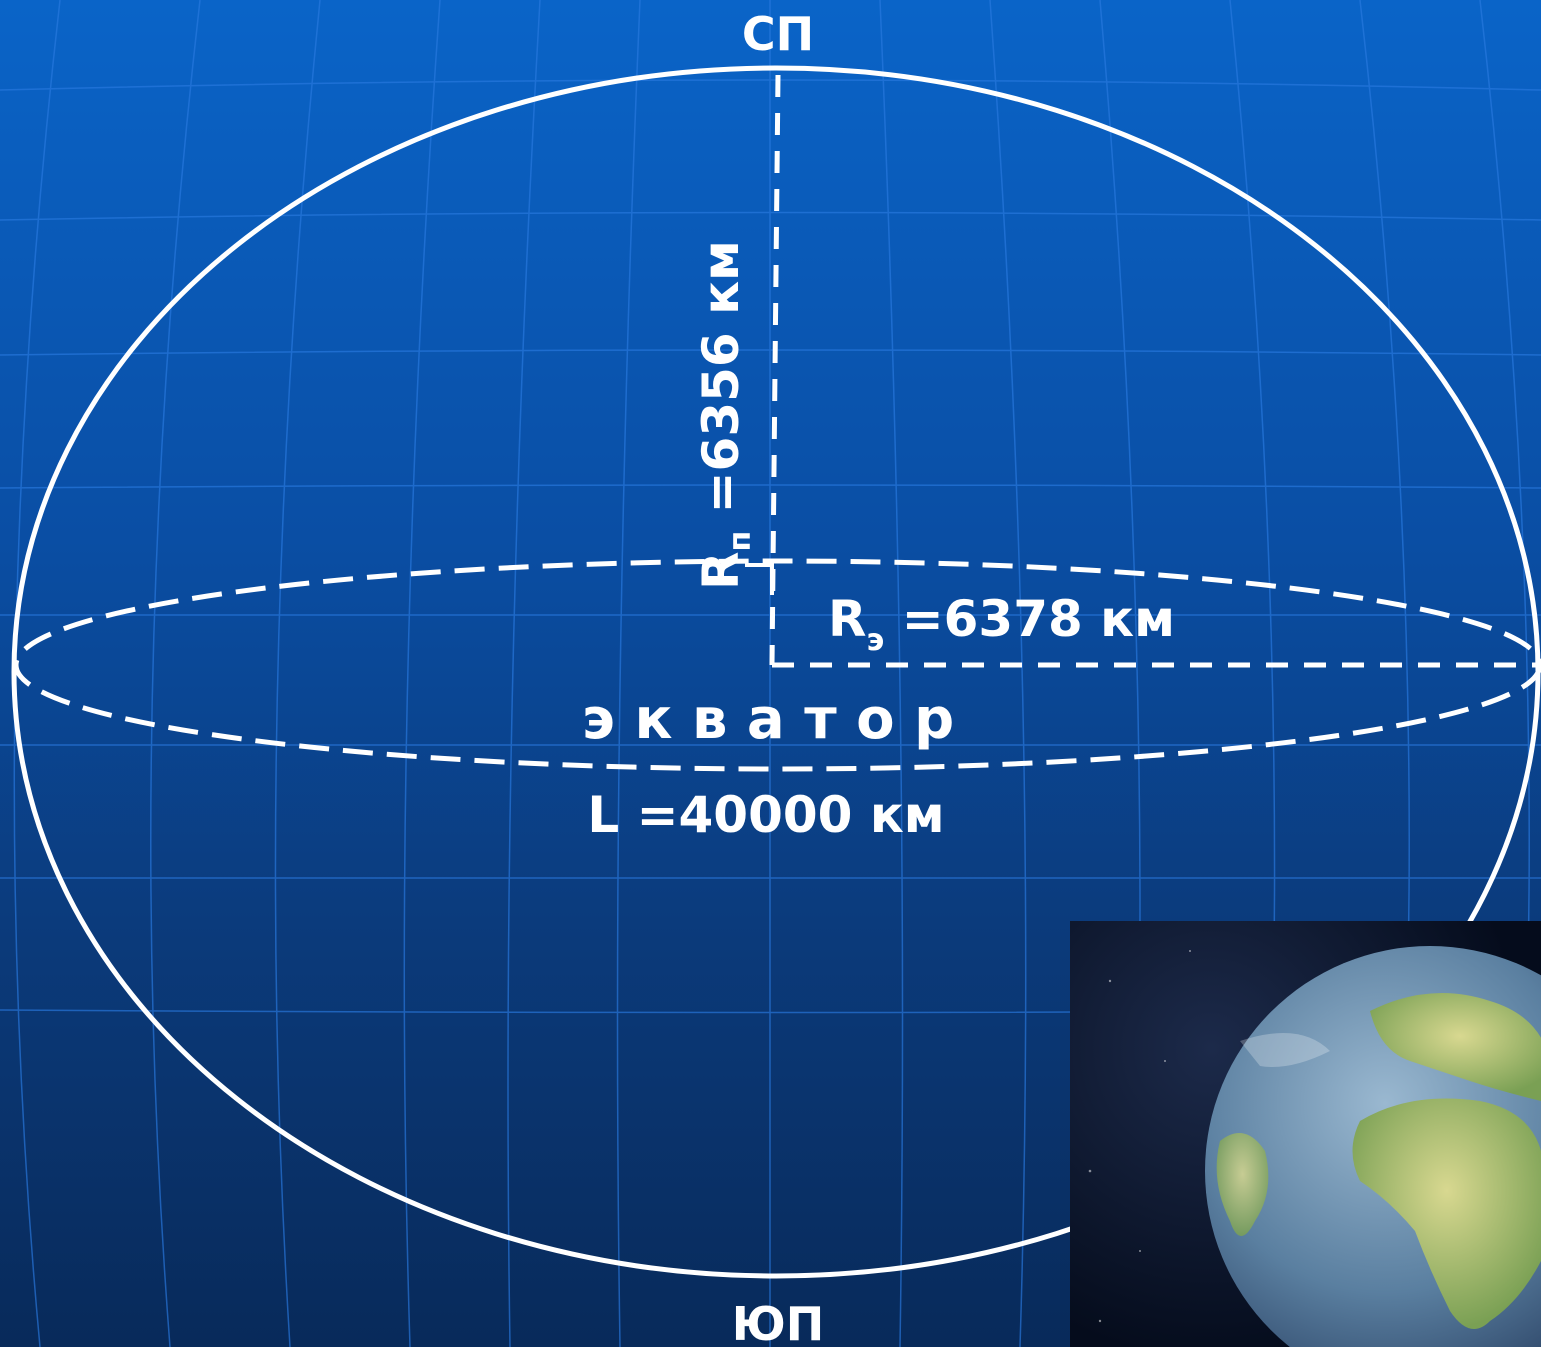 Image resolution: width=1541 pixels, height=1347 pixels. Describe the element at coordinates (778, 34) in the screenshot. I see `north-pole-label: СП` at that location.